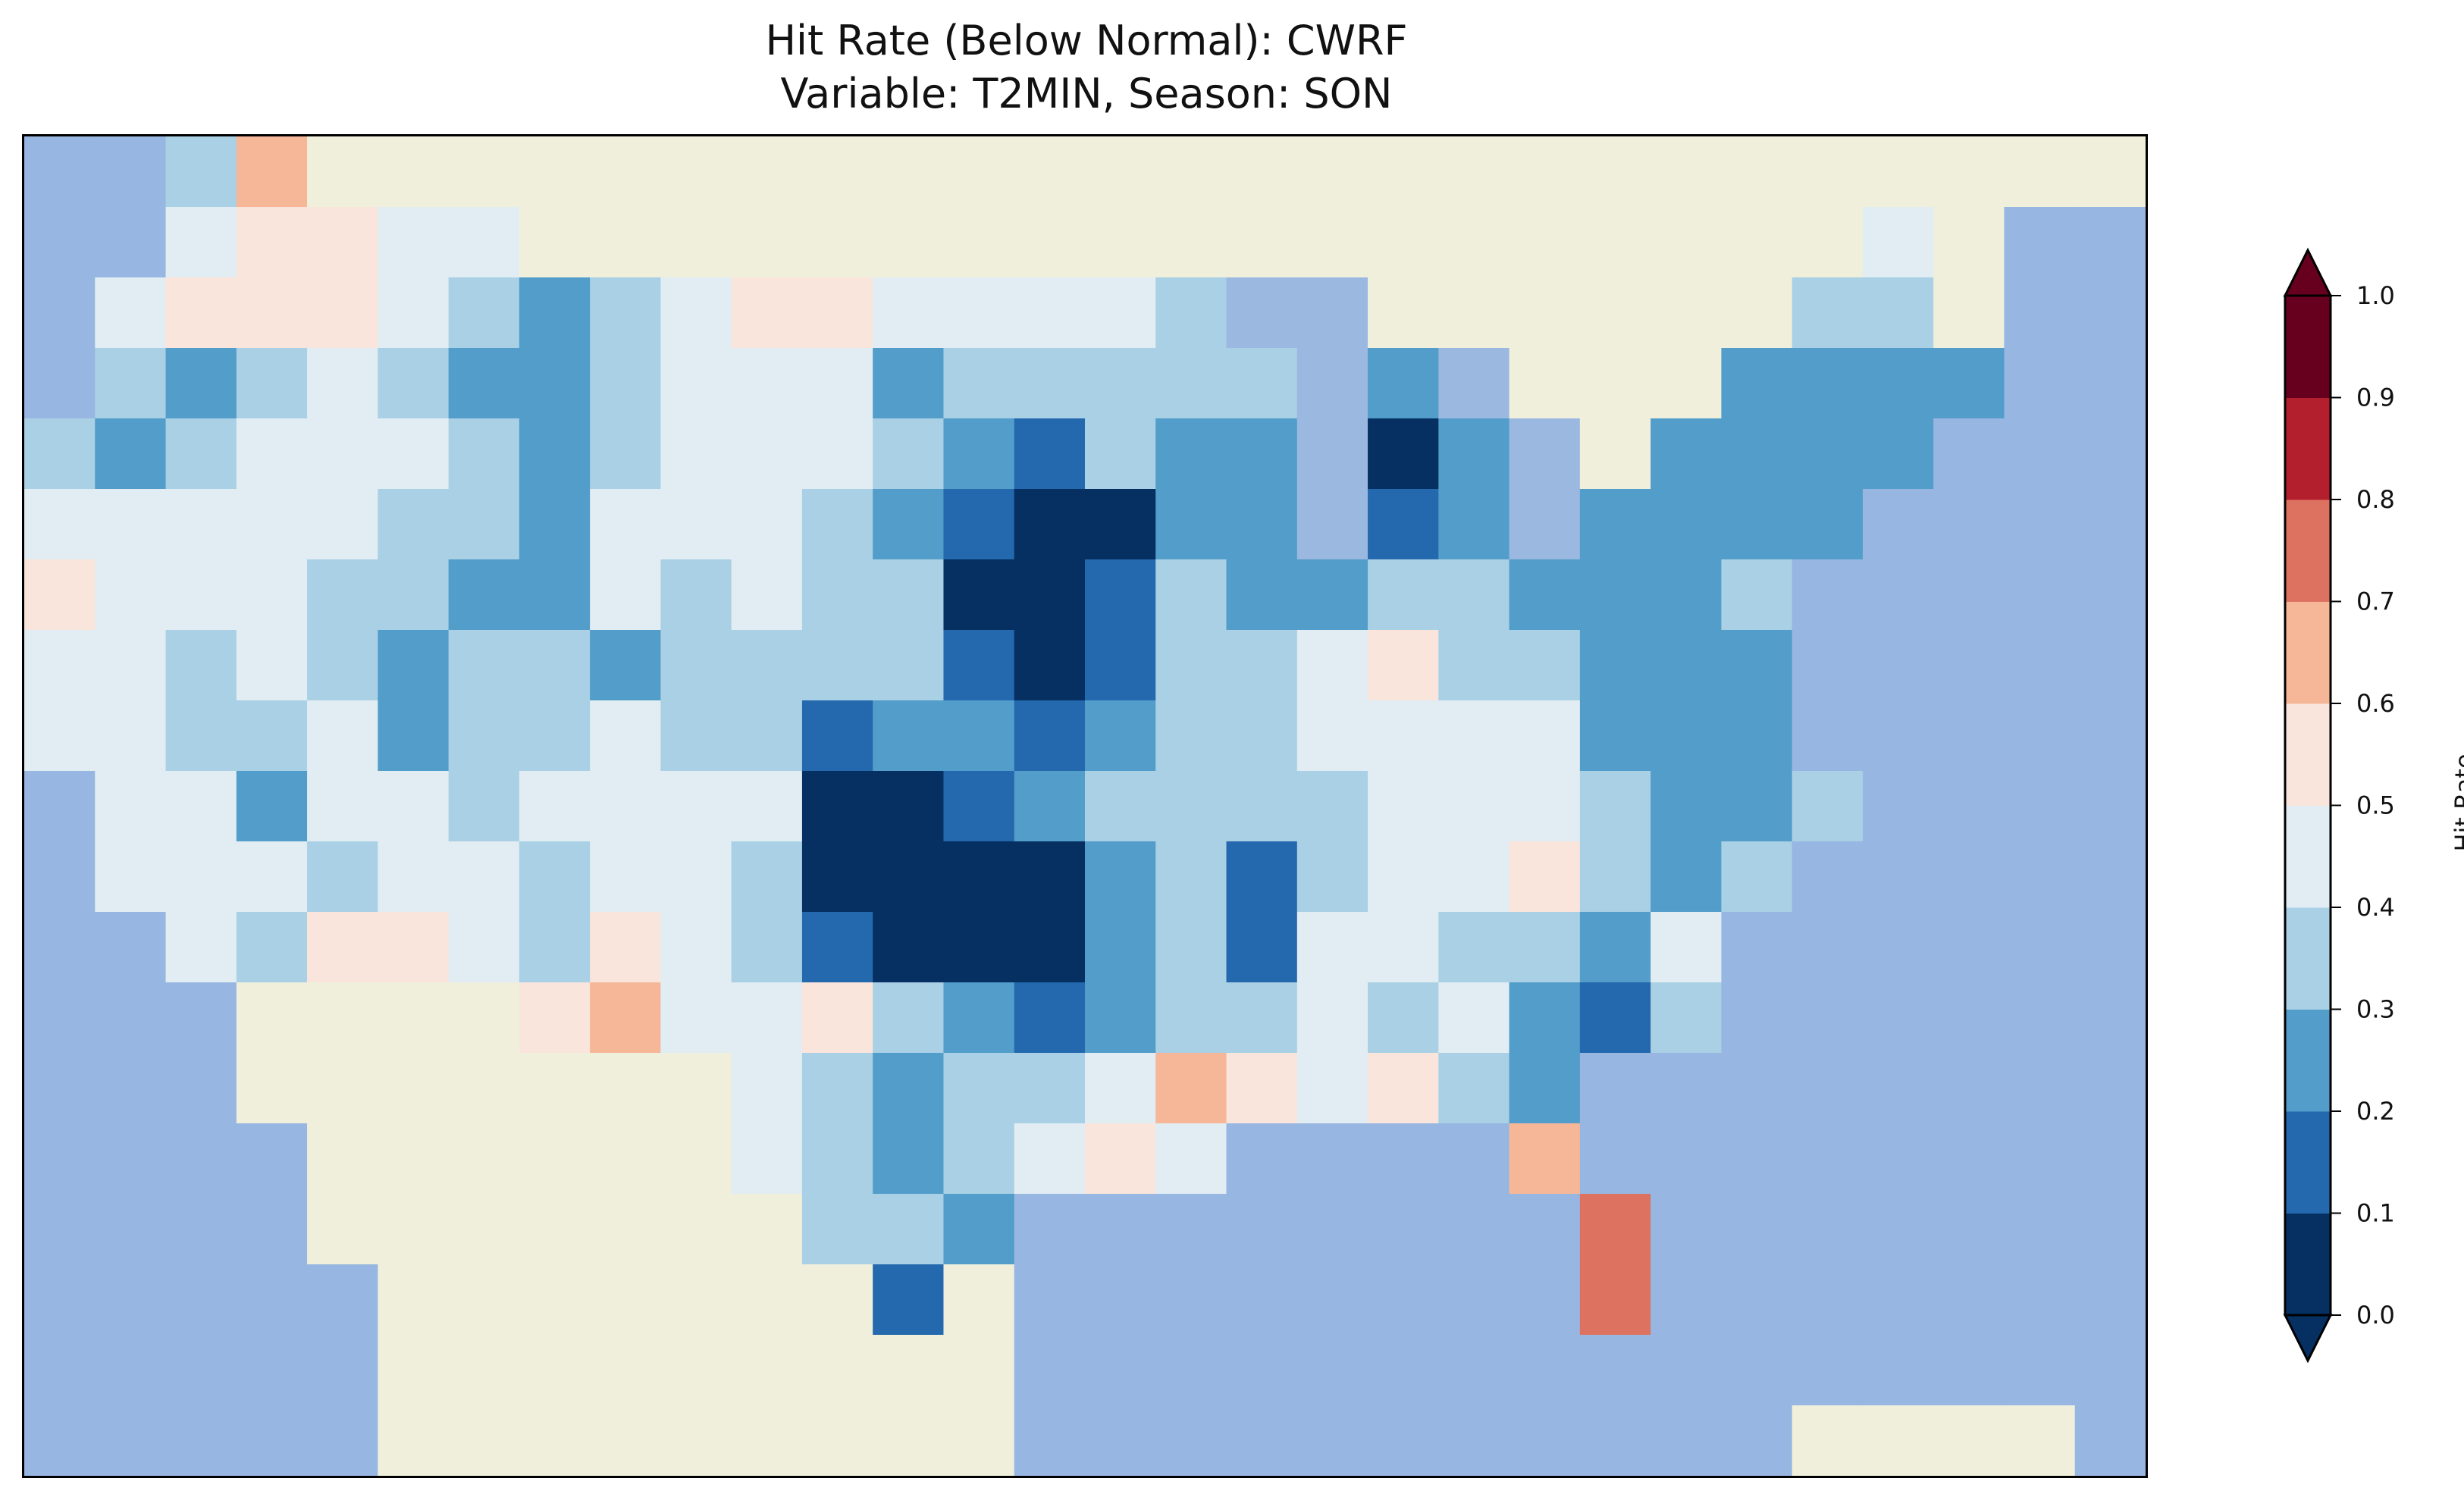  I want to click on colorbar-tick-label: 0.5, so click(2375, 805).